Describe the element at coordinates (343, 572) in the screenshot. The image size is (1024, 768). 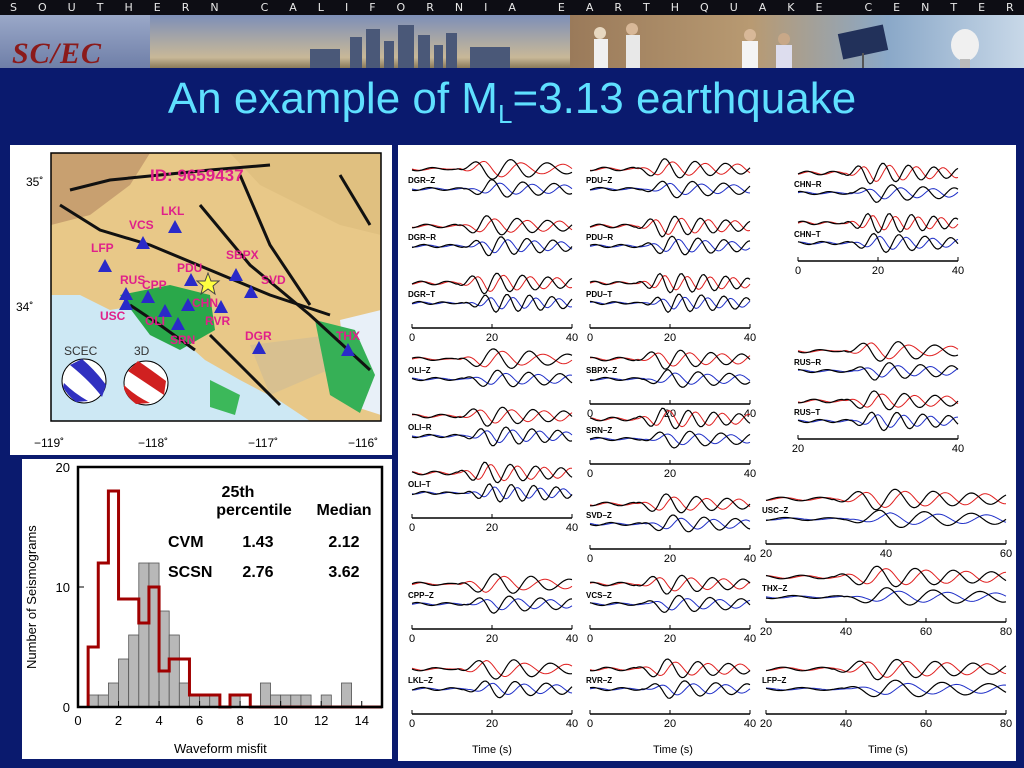
I see `table-row2-median: 3.62` at that location.